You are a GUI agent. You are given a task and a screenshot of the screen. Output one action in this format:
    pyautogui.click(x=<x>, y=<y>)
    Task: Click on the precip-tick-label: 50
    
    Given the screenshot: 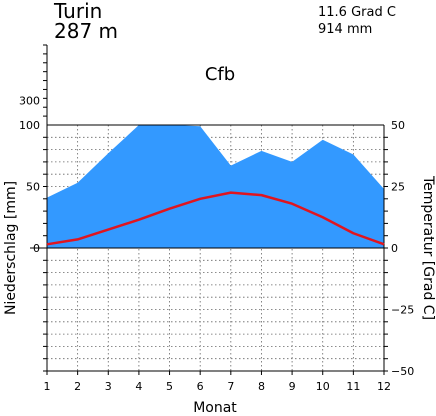 What is the action you would take?
    pyautogui.click(x=33, y=187)
    